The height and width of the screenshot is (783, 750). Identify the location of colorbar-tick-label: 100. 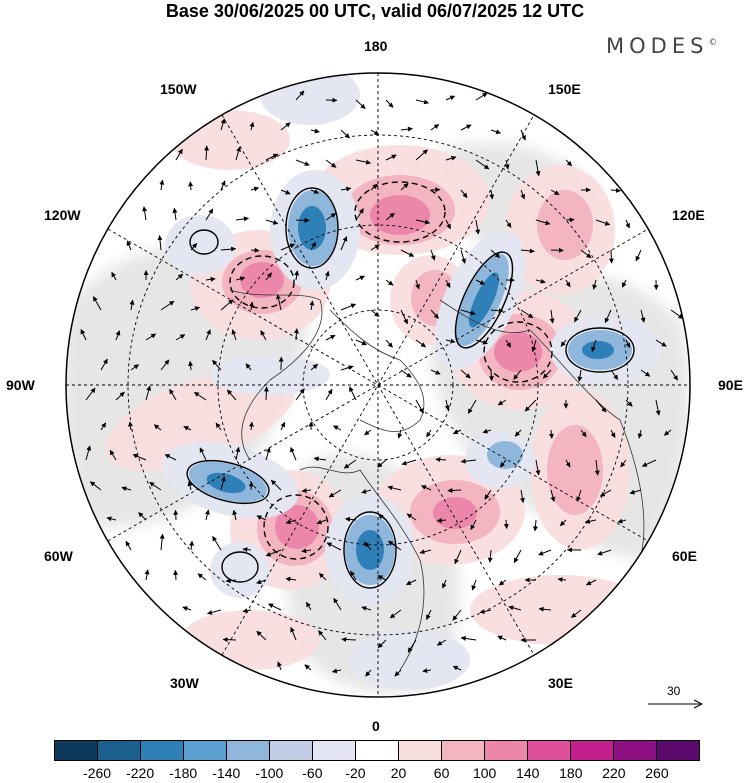
(484, 773).